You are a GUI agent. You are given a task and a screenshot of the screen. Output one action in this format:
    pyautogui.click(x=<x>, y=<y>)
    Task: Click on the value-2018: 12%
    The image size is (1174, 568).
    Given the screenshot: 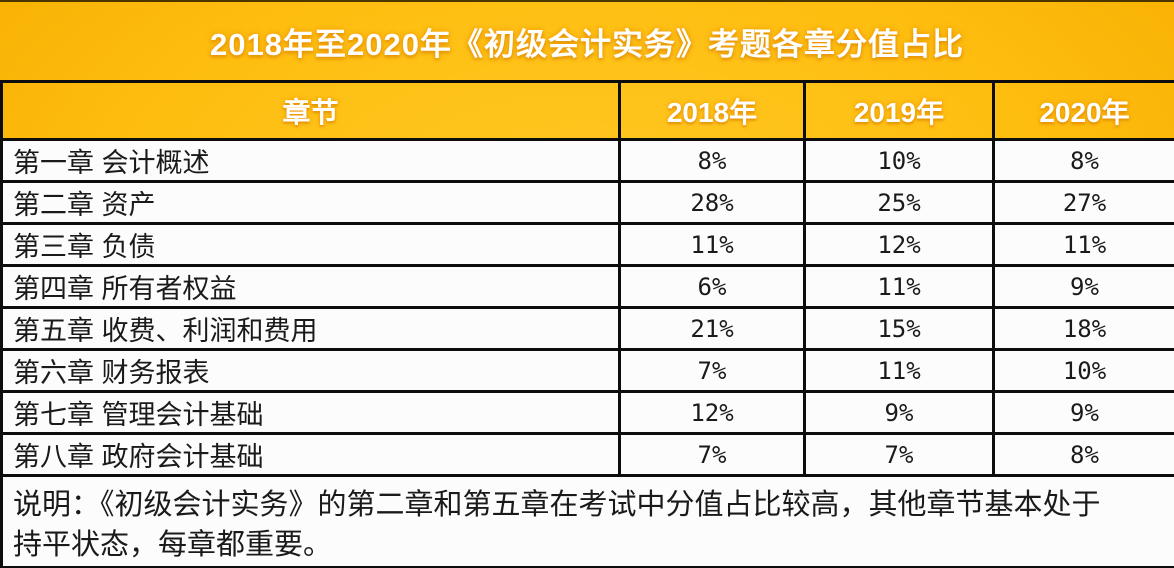 What is the action you would take?
    pyautogui.click(x=712, y=412)
    